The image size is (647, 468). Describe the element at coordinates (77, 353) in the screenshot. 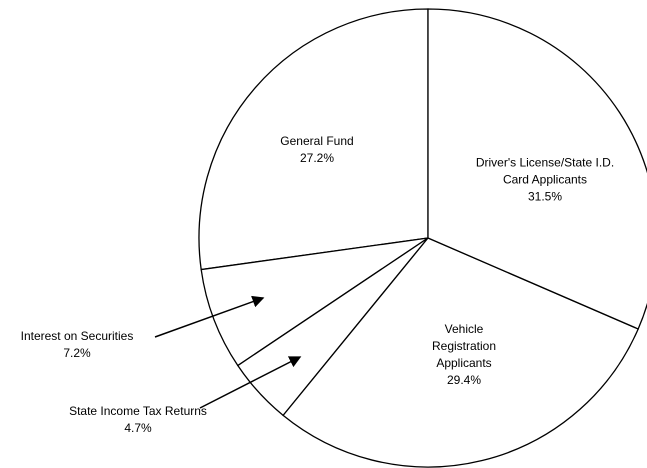

I see `value-label: 7.2%` at that location.